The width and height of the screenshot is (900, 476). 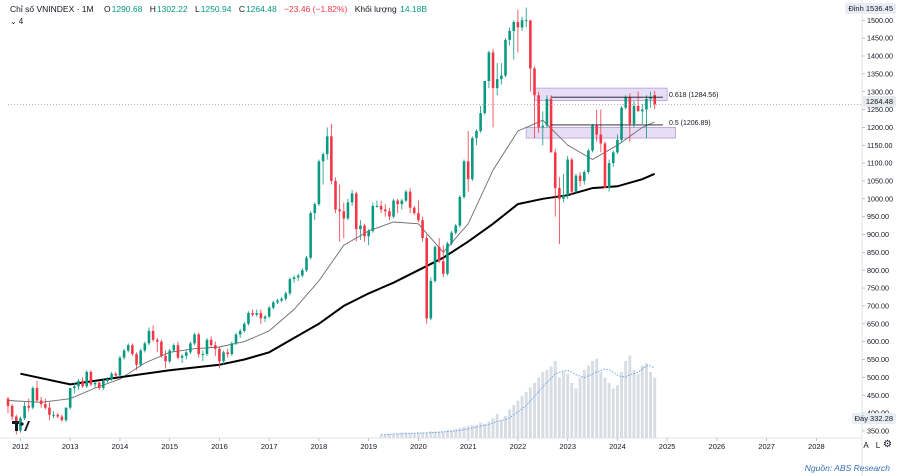 I want to click on tradingview-logo, so click(x=21, y=427).